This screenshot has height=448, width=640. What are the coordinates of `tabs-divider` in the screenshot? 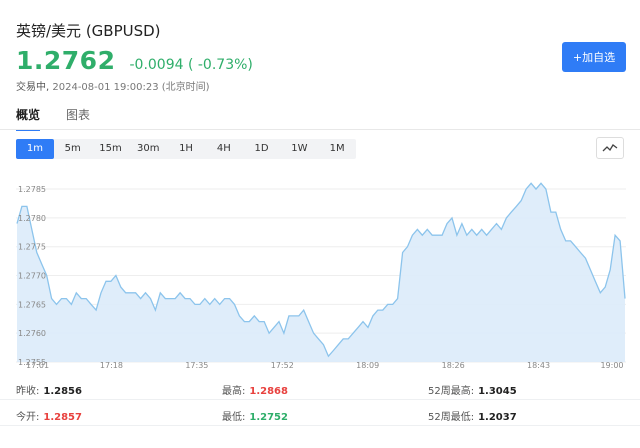 It's located at (320, 129).